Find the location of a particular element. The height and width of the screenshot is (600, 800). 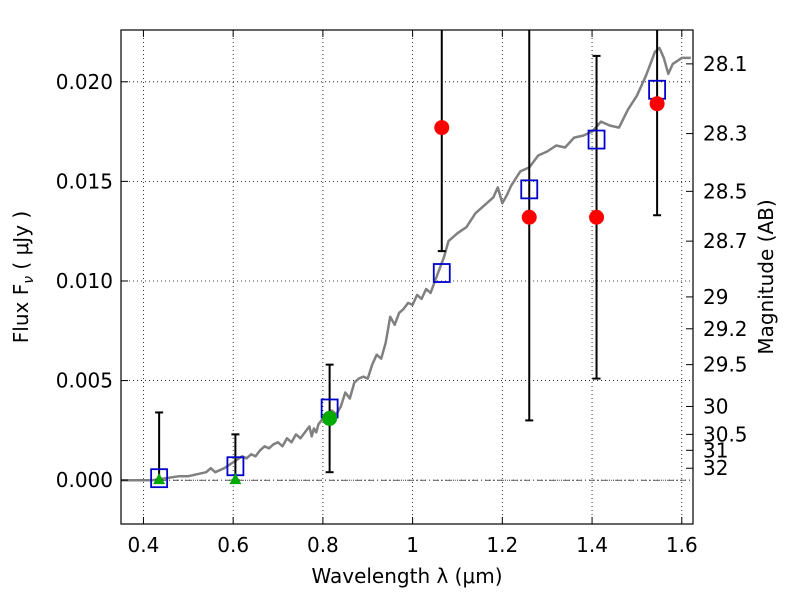

y-axis-label-subscript: ν is located at coordinates (29, 280).